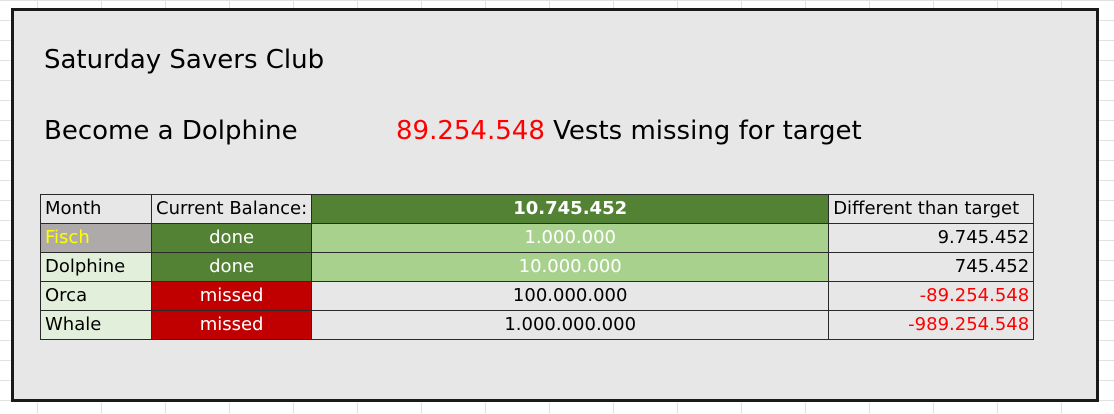 The width and height of the screenshot is (1114, 414). I want to click on club-title: Saturday Savers Club, so click(184, 60).